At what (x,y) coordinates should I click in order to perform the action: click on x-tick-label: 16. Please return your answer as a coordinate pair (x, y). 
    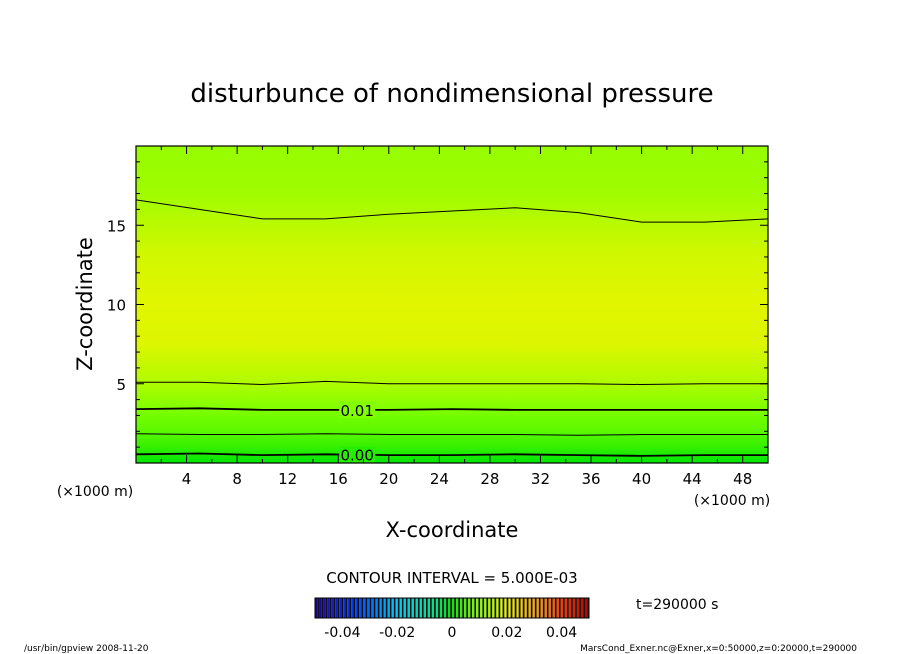
    Looking at the image, I should click on (338, 479).